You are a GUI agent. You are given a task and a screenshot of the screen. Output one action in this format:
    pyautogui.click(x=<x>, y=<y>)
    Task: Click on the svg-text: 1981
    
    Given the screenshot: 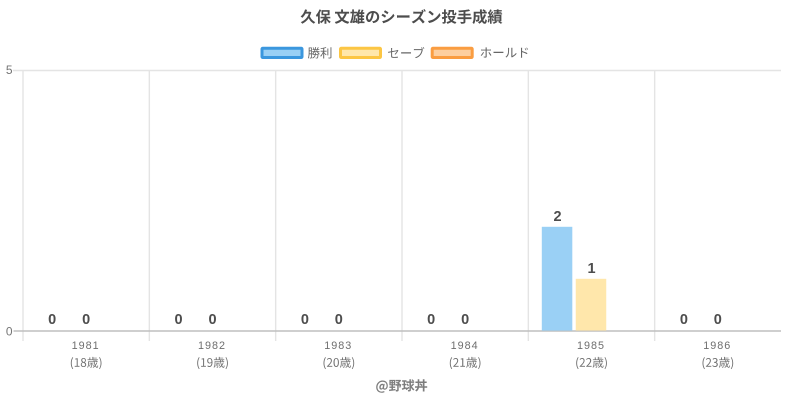 What is the action you would take?
    pyautogui.click(x=86, y=346)
    